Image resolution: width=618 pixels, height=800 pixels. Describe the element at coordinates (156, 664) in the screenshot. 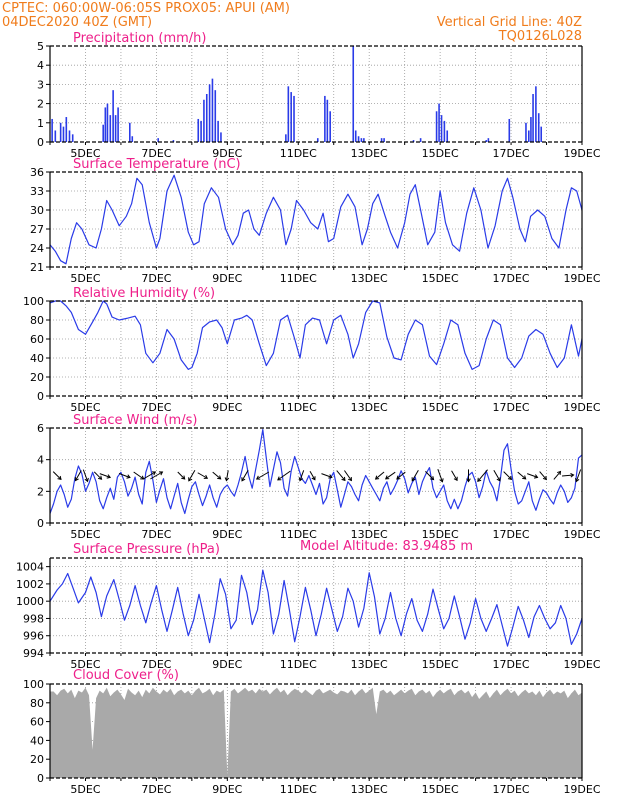

I see `pressure-xtick-label: 7DEC` at that location.